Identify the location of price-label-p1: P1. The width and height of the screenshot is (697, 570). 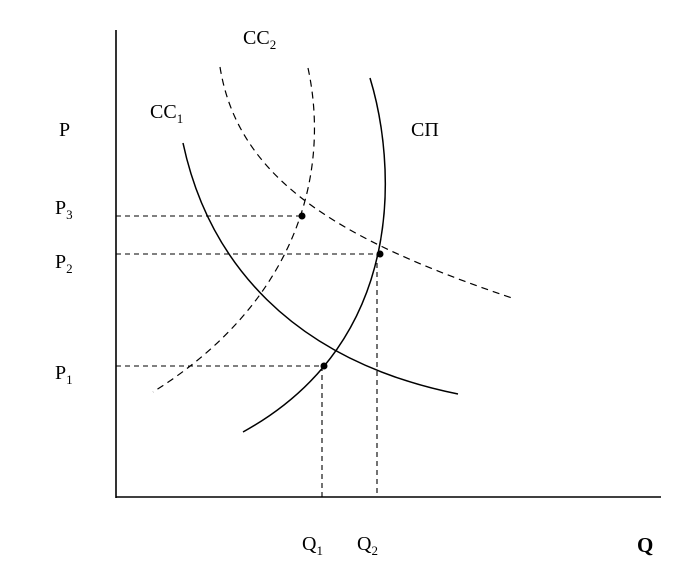
(64, 374).